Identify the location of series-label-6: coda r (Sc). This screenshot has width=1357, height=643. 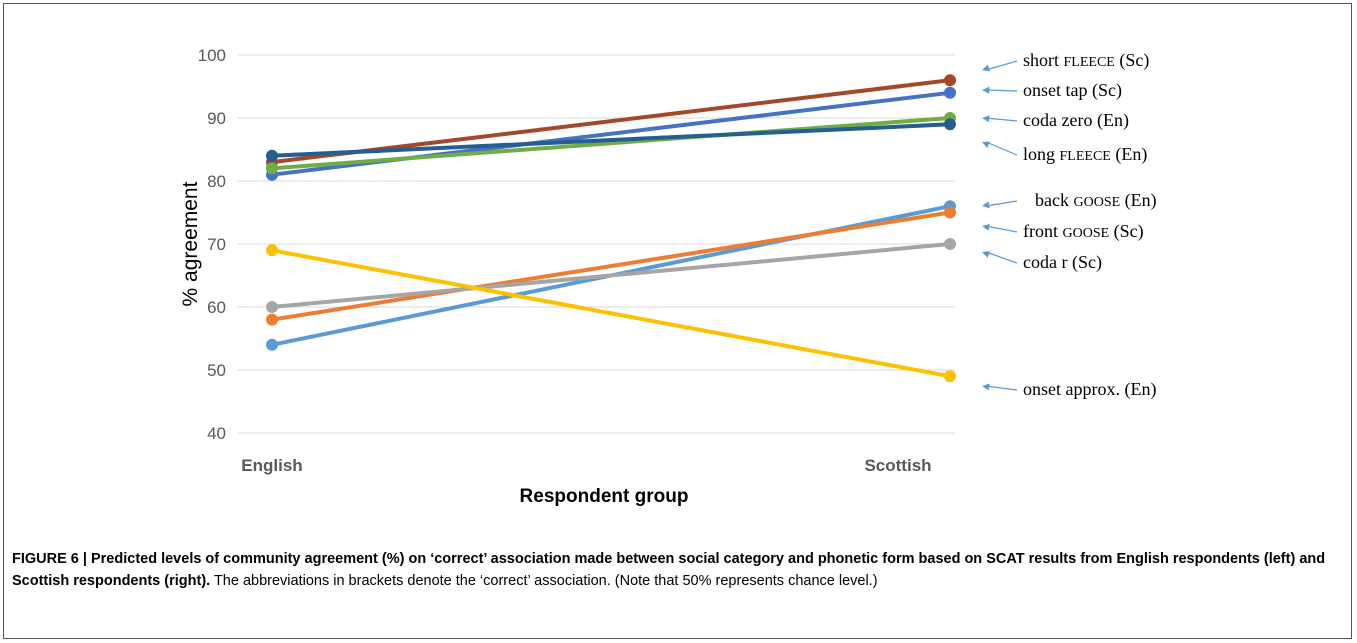
(1042, 262).